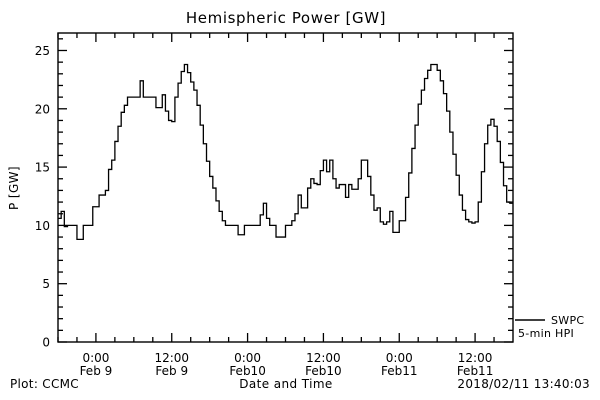 This screenshot has height=400, width=600. I want to click on x-axis-label: Date and Time, so click(285, 384).